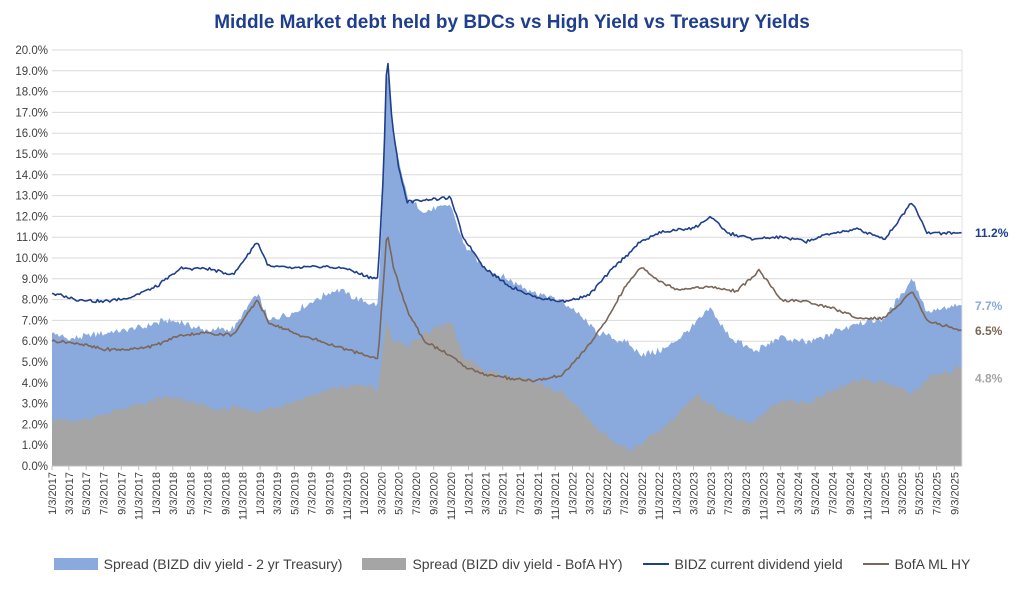 Image resolution: width=1024 pixels, height=591 pixels. Describe the element at coordinates (174, 493) in the screenshot. I see `x-tick-label: 3/3/2018` at that location.